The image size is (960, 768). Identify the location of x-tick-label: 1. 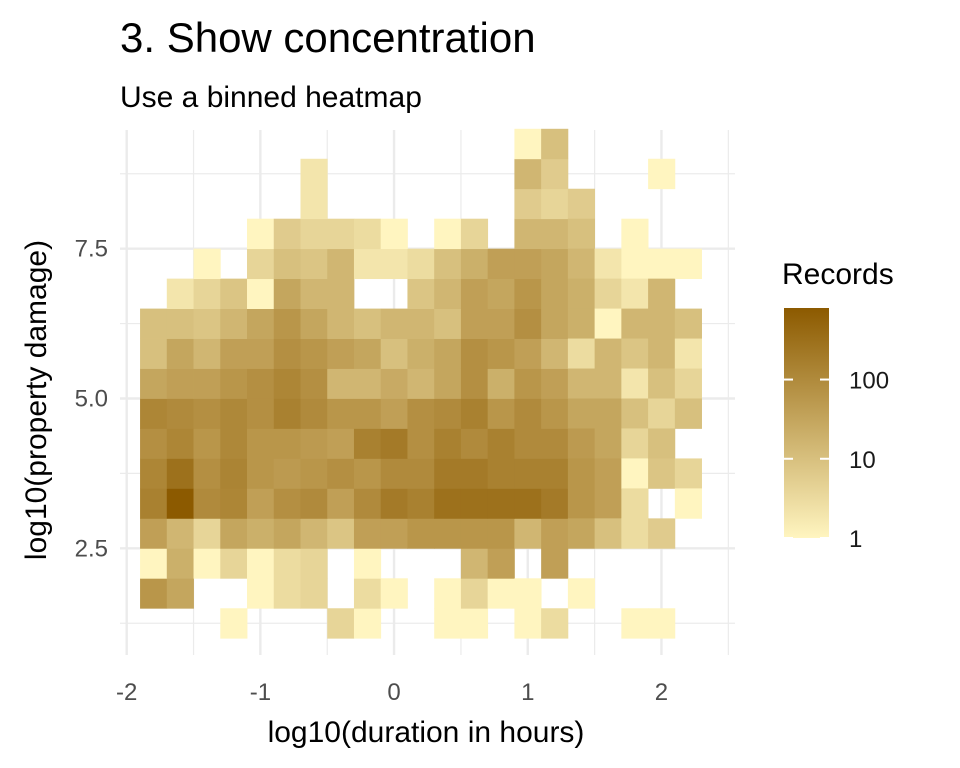
(527, 692).